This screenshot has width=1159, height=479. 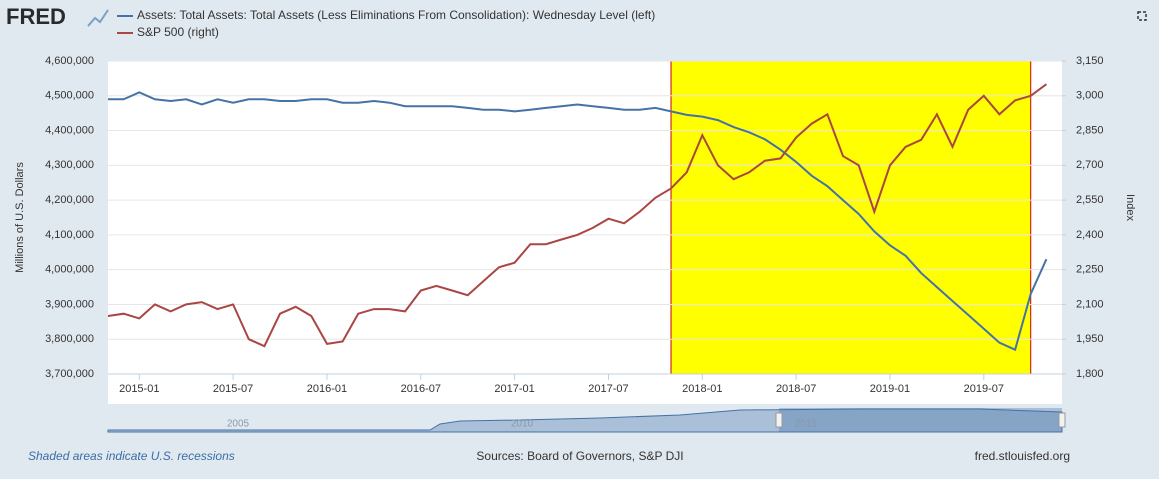 I want to click on y2-tick-label: 3,150, so click(x=1090, y=61).